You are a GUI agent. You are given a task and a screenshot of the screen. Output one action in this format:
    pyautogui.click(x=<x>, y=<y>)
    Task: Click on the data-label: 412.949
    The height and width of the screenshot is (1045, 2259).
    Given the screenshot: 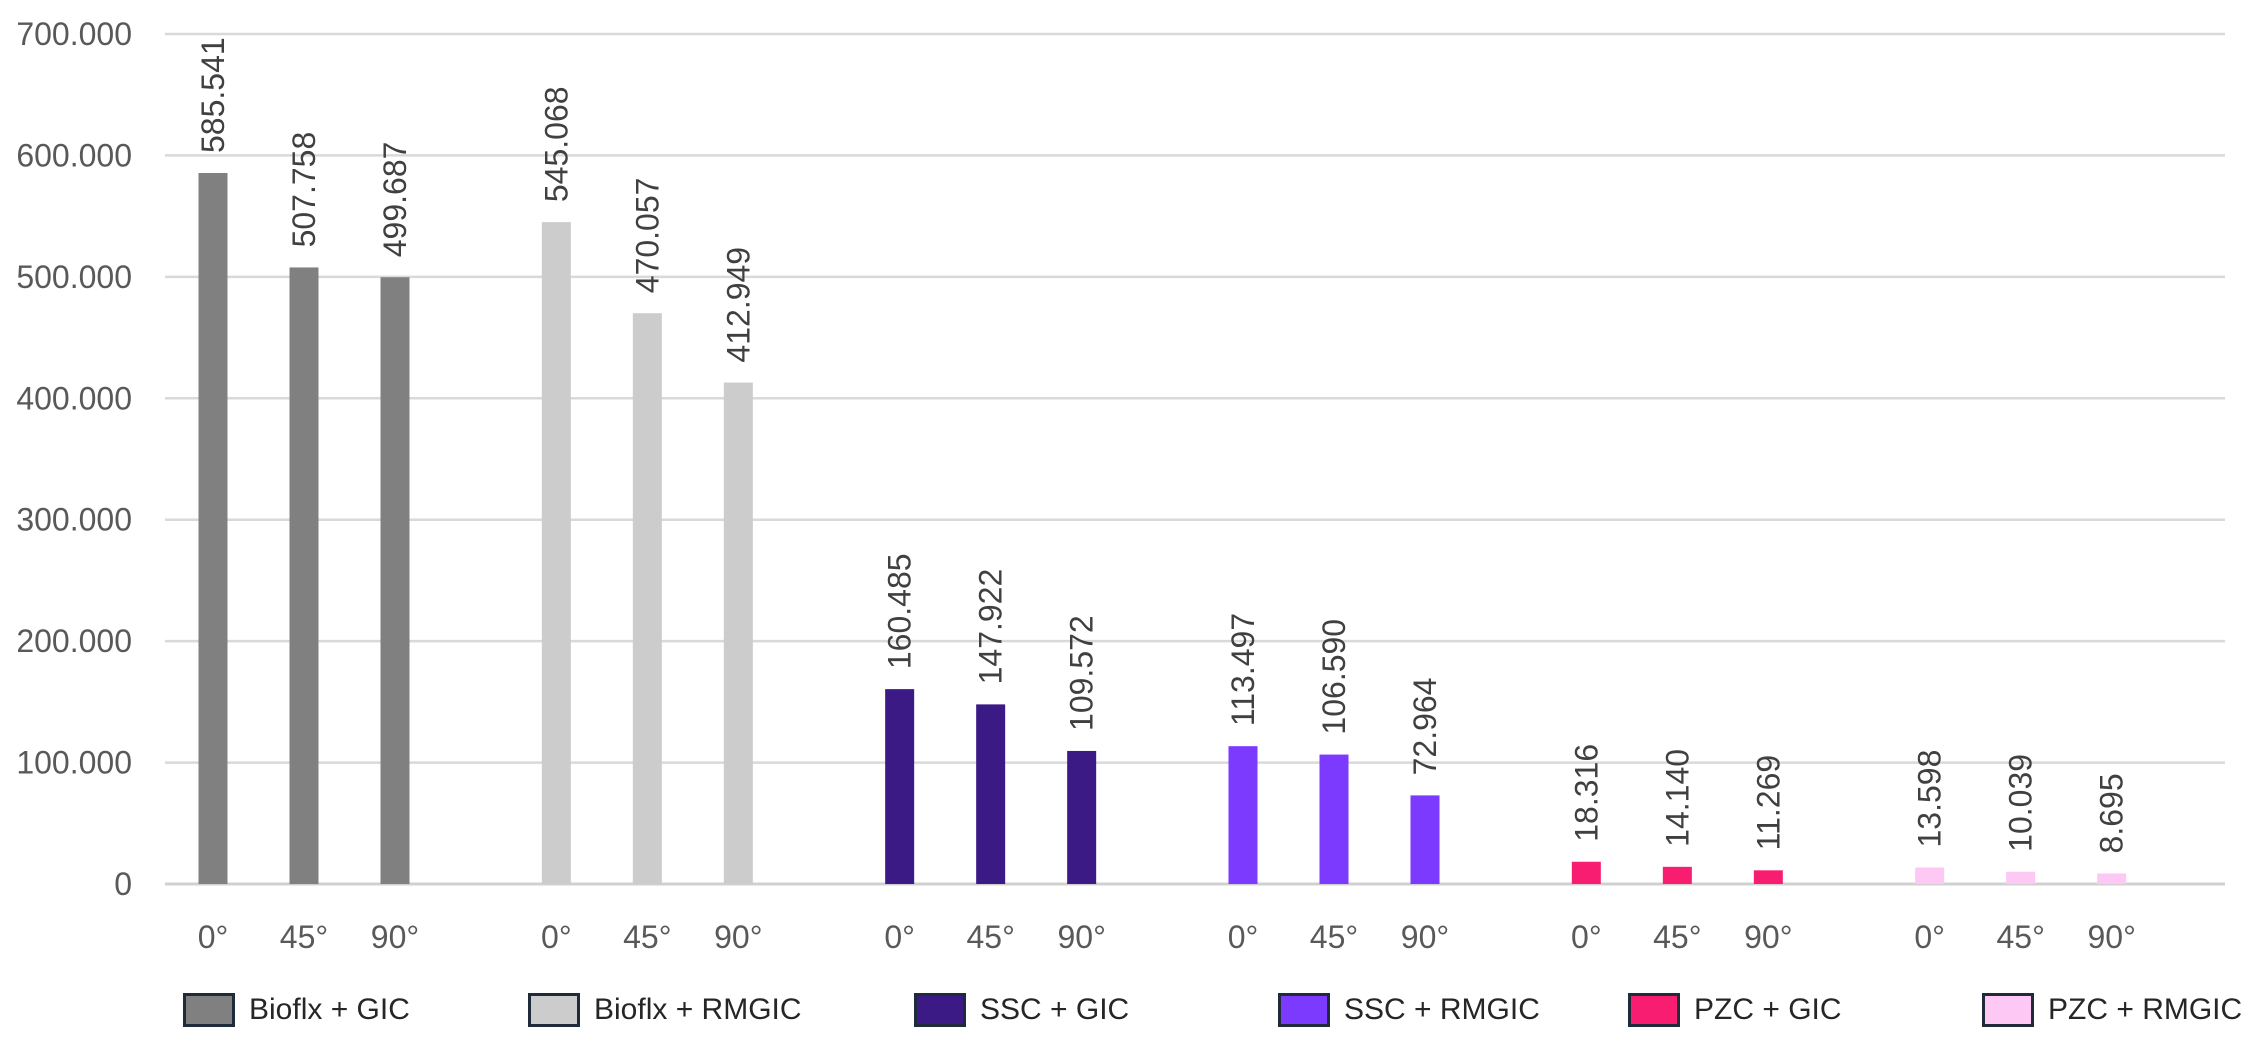 What is the action you would take?
    pyautogui.click(x=738, y=305)
    